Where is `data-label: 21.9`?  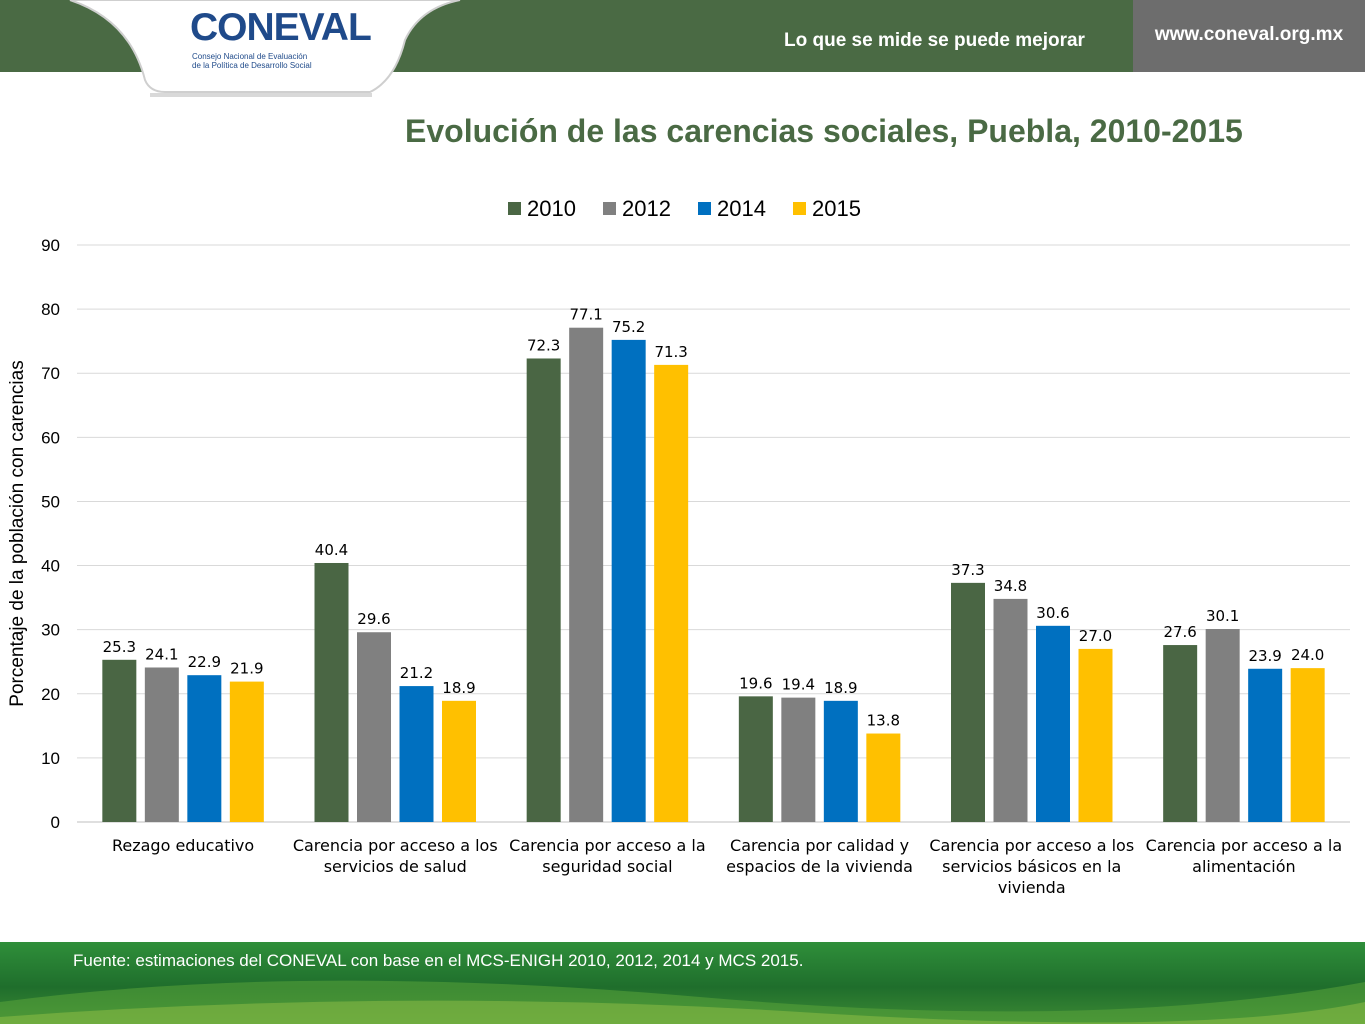
data-label: 21.9 is located at coordinates (246, 669).